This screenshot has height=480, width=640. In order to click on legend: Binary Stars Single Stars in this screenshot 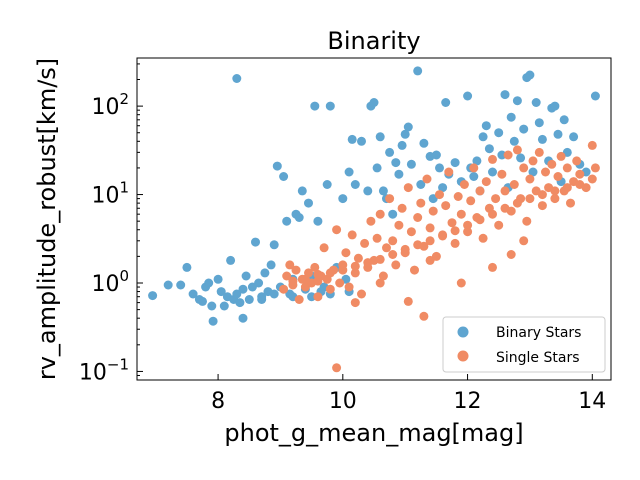, I will do `click(524, 344)`.